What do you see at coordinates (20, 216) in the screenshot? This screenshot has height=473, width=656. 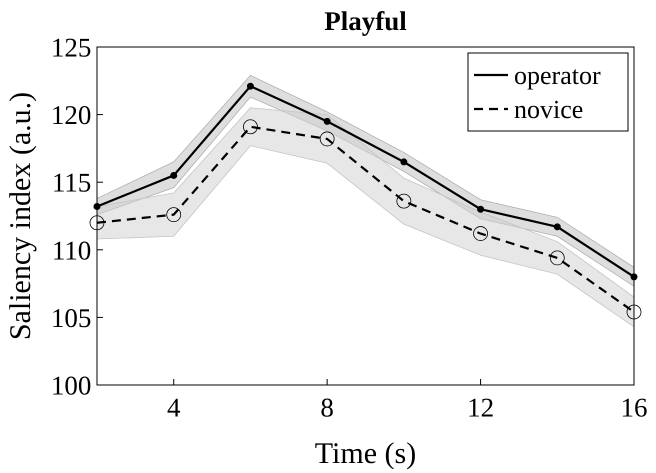 I see `y-axis-title: Saliency index (a.u.)` at bounding box center [20, 216].